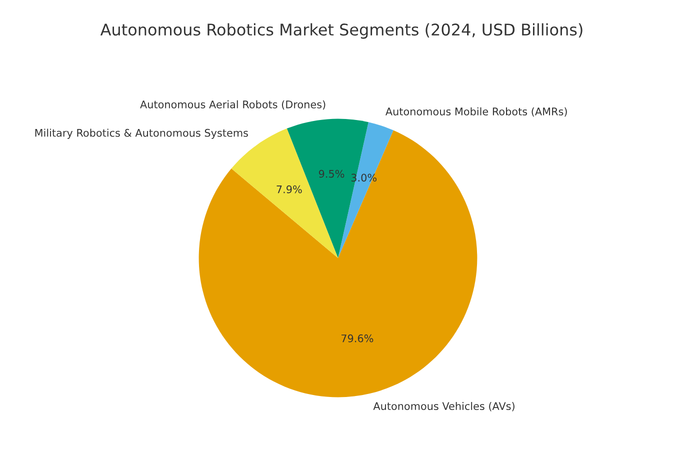 The image size is (684, 464). Describe the element at coordinates (357, 338) in the screenshot. I see `data-label: 79.6%` at that location.